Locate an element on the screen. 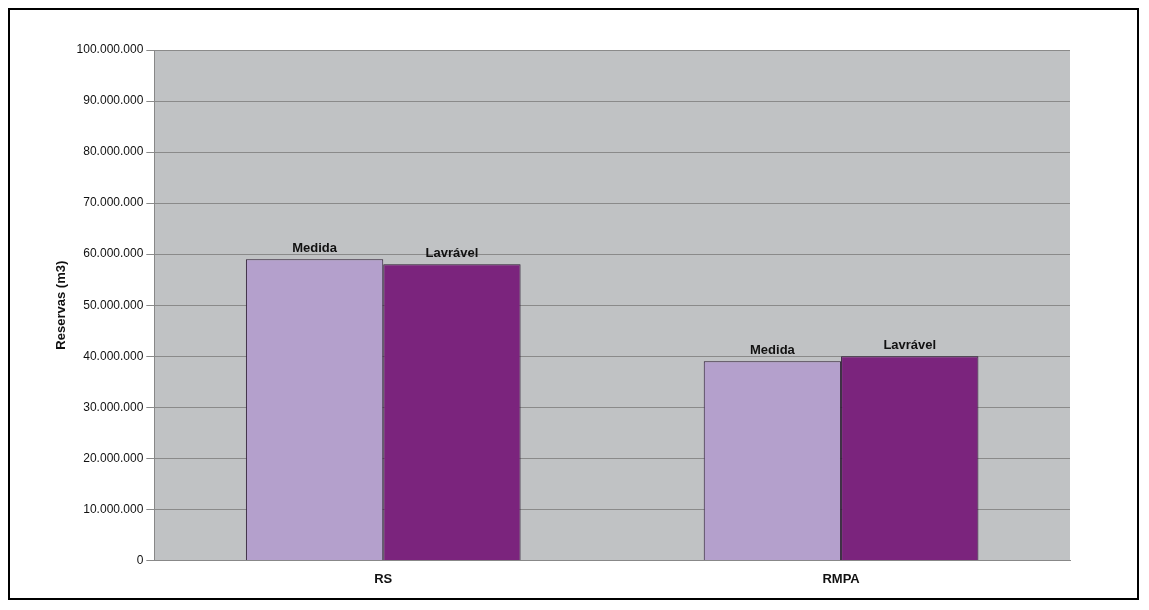 The image size is (1149, 610). y-axis-title: Reservas (m3) is located at coordinates (61, 305).